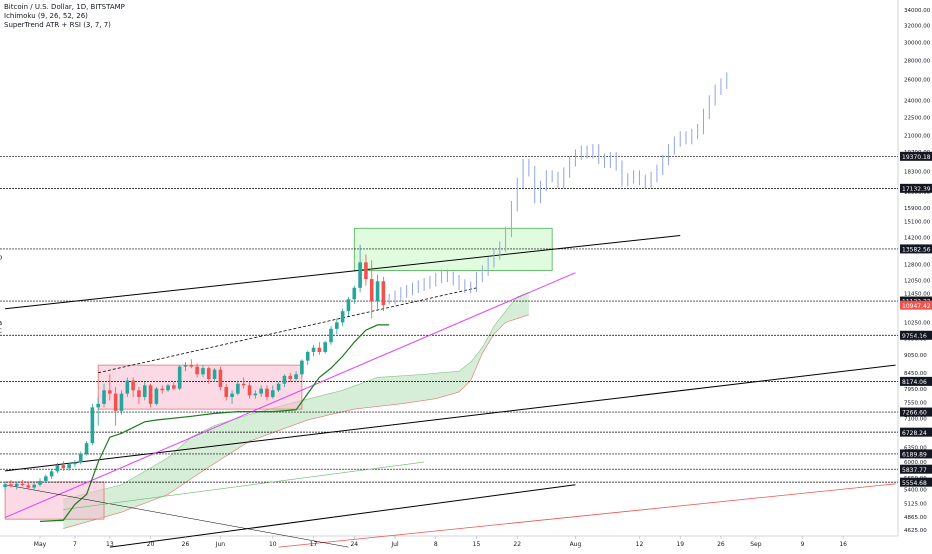 This screenshot has height=554, width=932. Describe the element at coordinates (915, 448) in the screenshot. I see `y-tick-label: 6350.00` at that location.